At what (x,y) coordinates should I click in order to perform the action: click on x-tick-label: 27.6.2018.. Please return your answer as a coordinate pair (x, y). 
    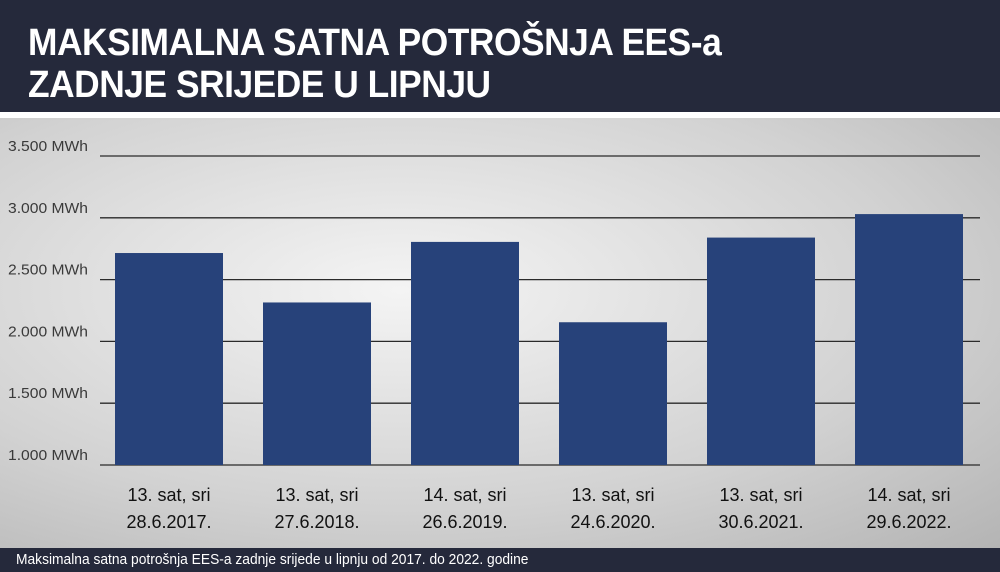
    Looking at the image, I should click on (316, 522).